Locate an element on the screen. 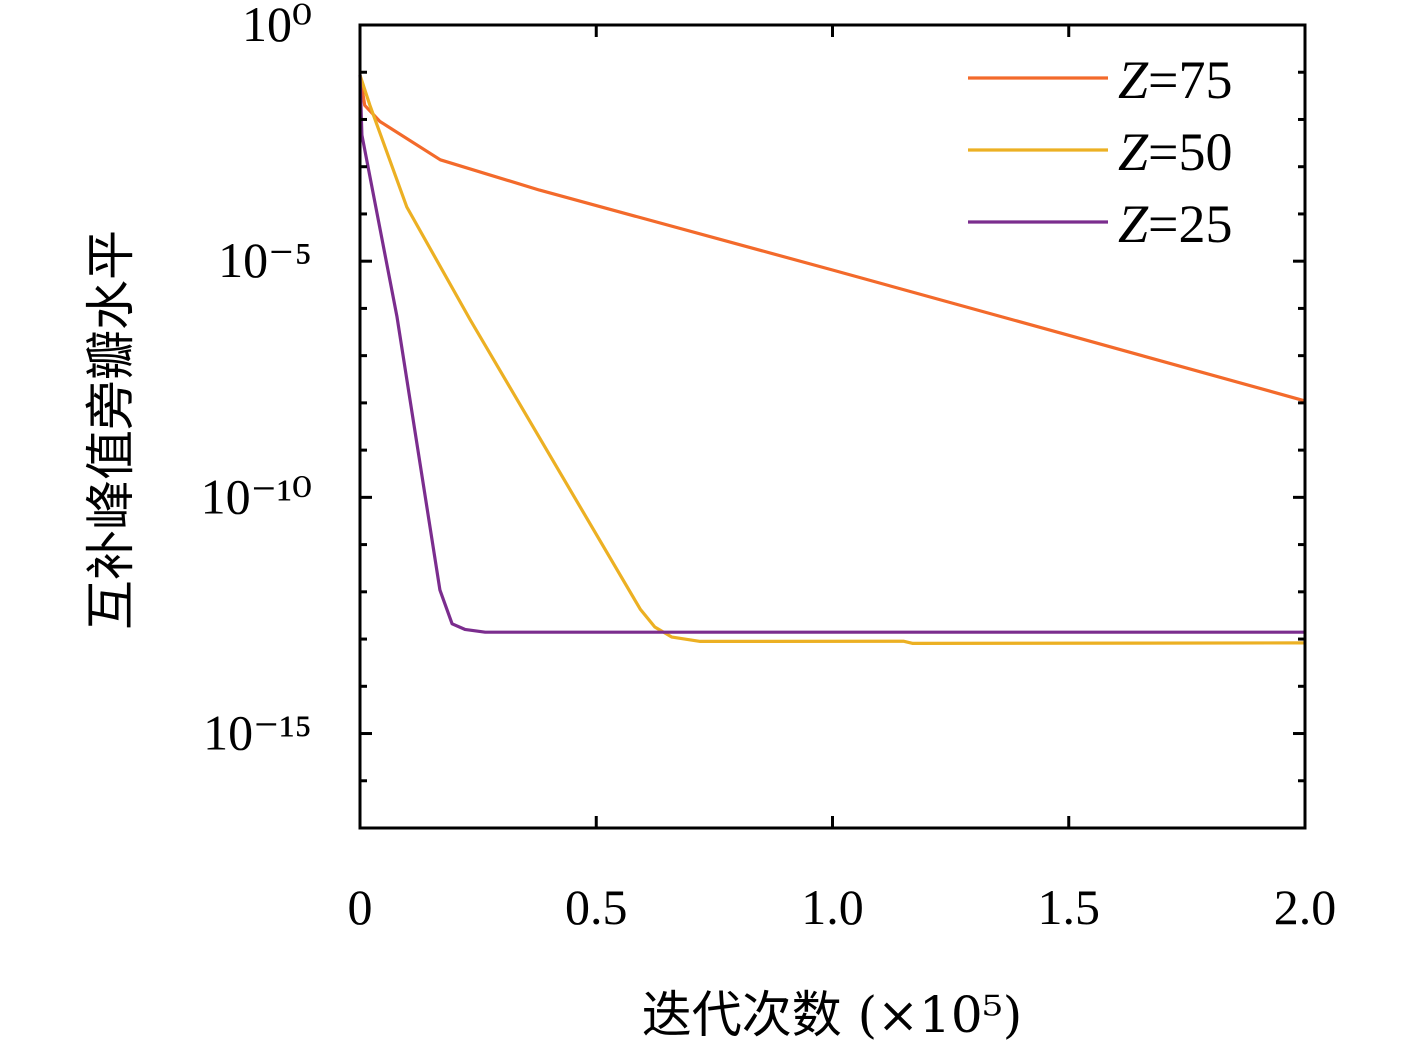 The width and height of the screenshot is (1417, 1050). legend-label: Z=25 is located at coordinates (1175, 224).